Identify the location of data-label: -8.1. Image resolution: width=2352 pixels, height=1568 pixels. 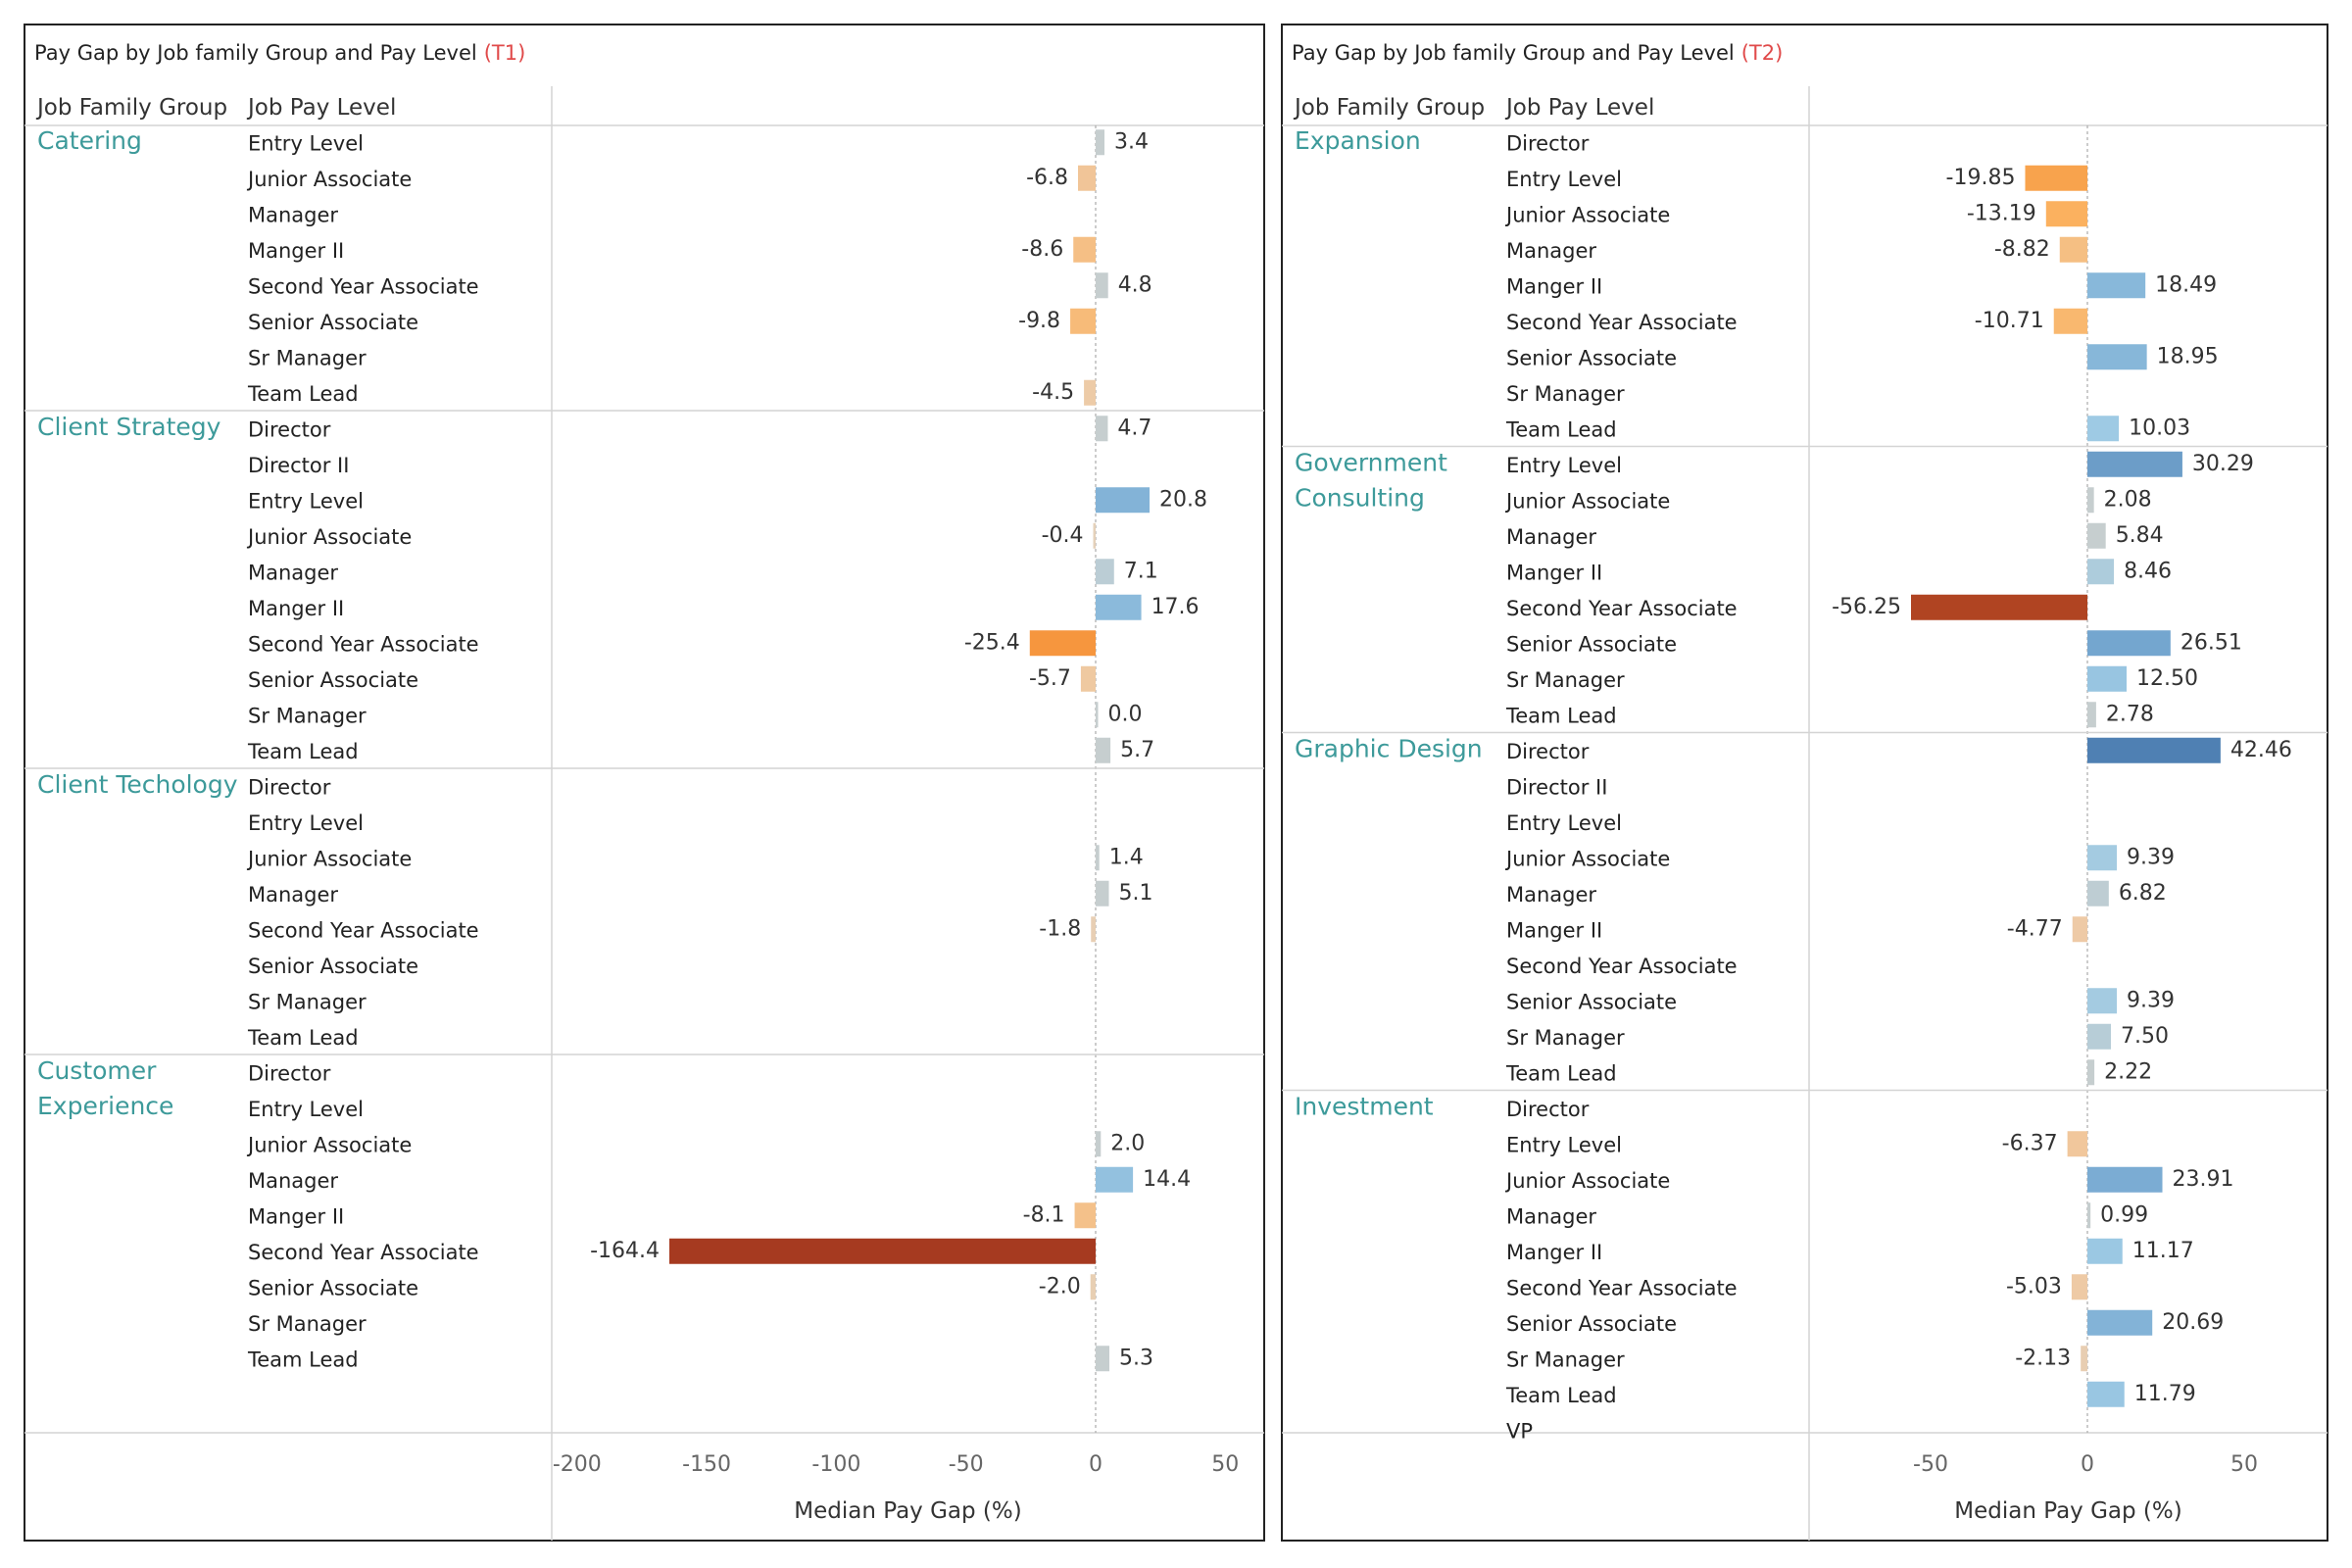
(1044, 1214).